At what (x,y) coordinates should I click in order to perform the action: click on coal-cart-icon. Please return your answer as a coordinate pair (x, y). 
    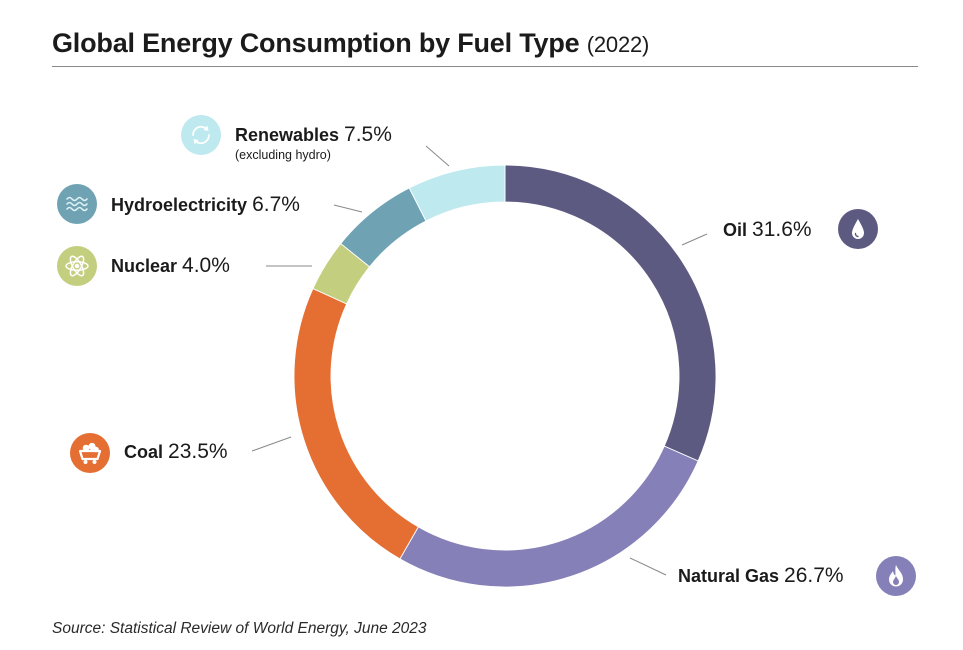
    Looking at the image, I should click on (90, 453).